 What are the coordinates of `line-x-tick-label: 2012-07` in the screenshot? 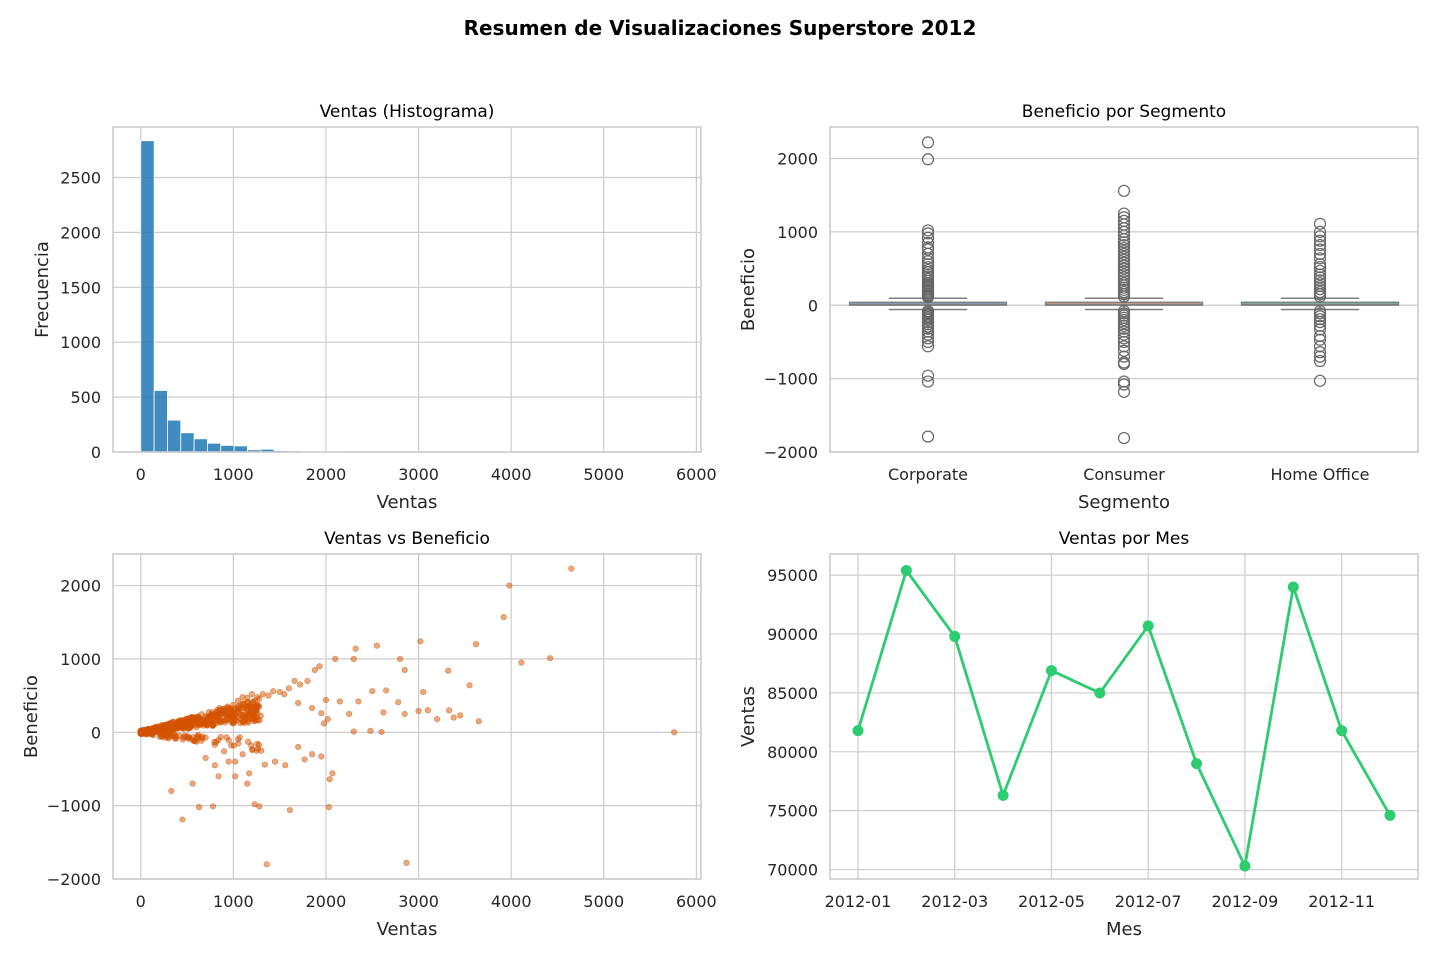 It's located at (1148, 901).